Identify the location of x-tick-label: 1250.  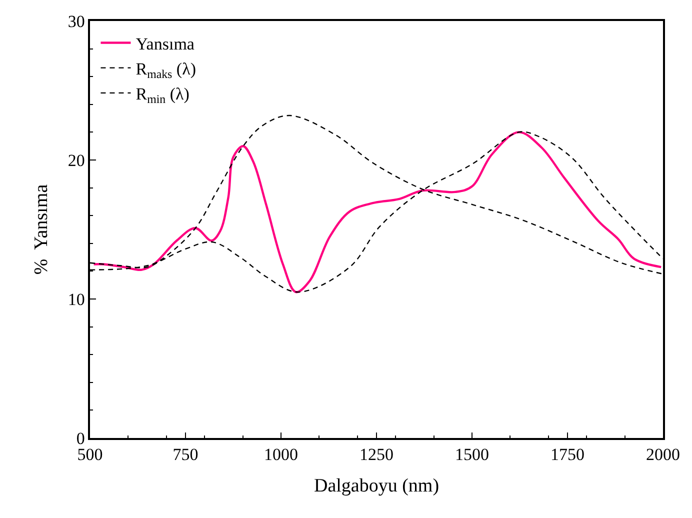
(377, 454).